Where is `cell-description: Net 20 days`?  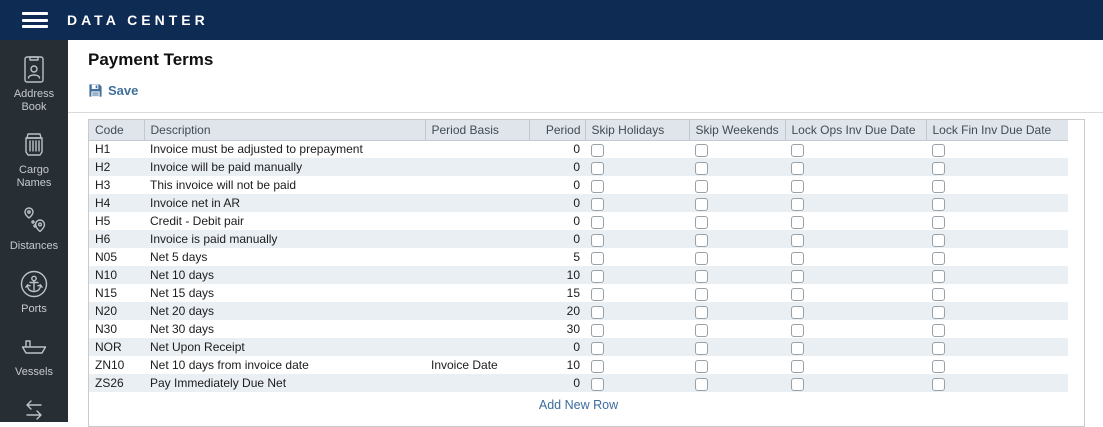
cell-description: Net 20 days is located at coordinates (284, 311).